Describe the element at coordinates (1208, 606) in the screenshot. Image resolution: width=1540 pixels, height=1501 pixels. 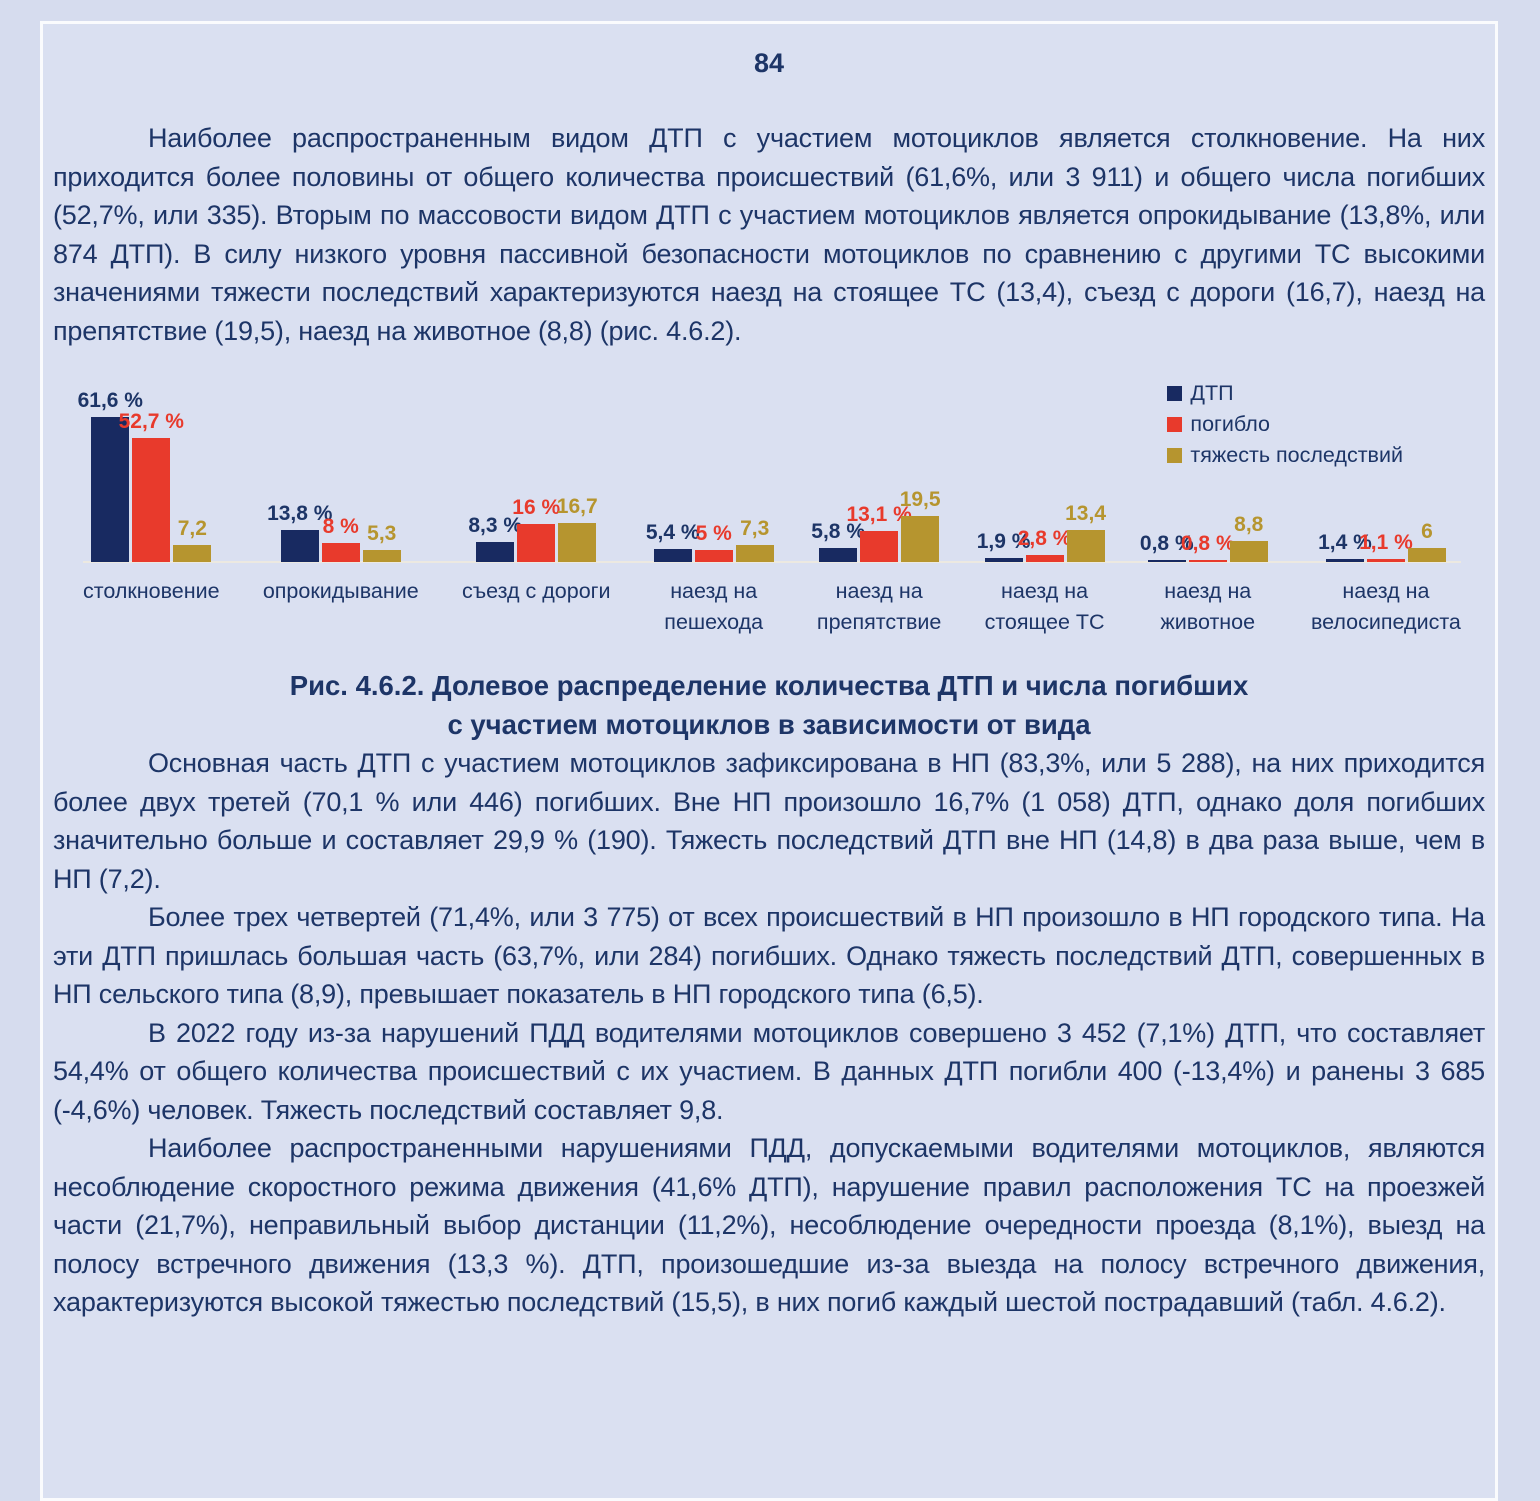
I see `category-label: наезд на животное` at that location.